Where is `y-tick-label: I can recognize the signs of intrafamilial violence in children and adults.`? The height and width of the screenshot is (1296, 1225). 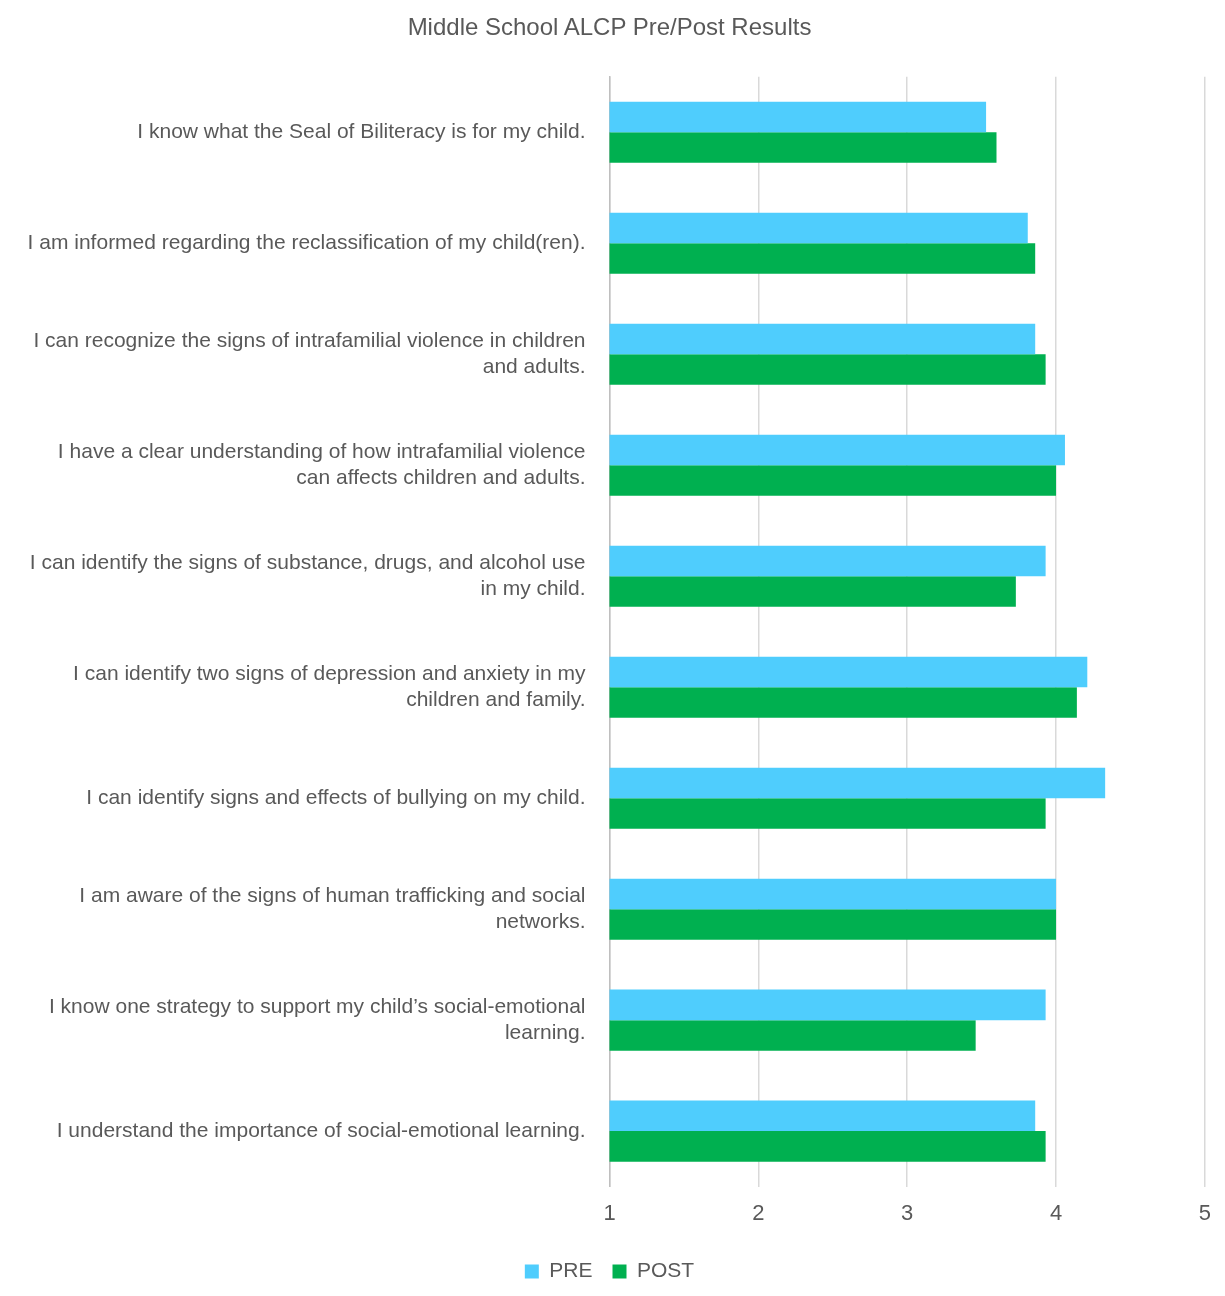
y-tick-label: I can recognize the signs of intrafamilial violence in children and adults. is located at coordinates (309, 352).